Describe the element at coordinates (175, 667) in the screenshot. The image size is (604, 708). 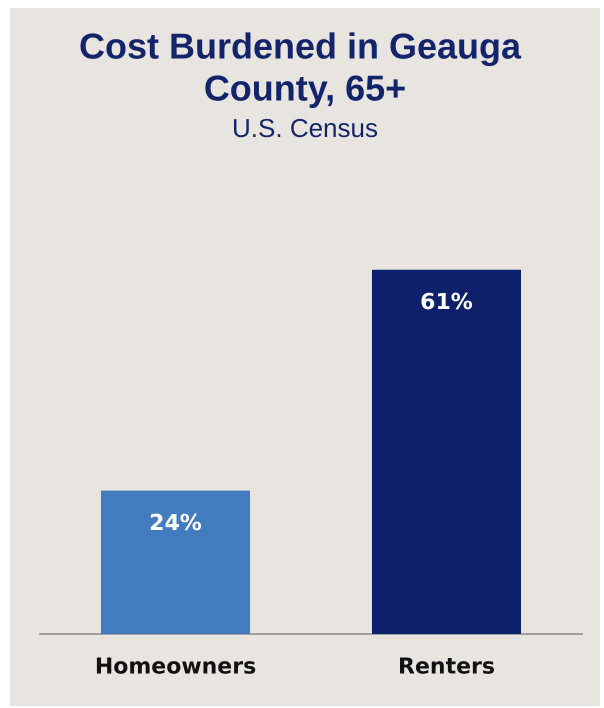
I see `x-tick-label: Homeowners` at that location.